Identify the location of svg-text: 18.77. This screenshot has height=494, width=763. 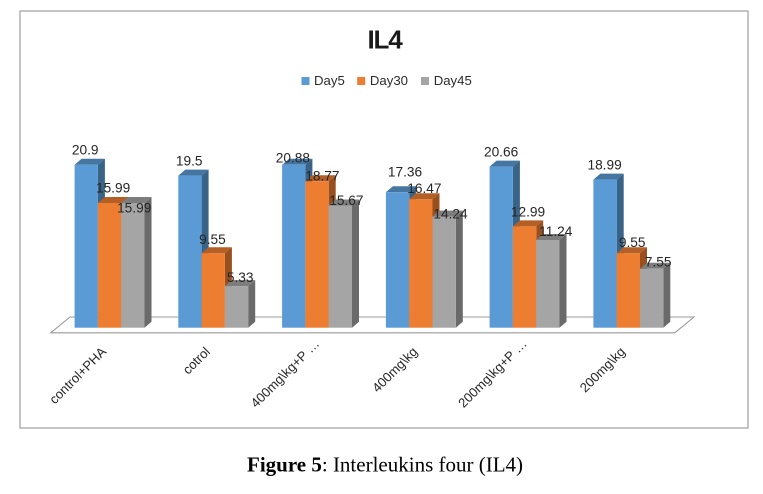
(322, 176).